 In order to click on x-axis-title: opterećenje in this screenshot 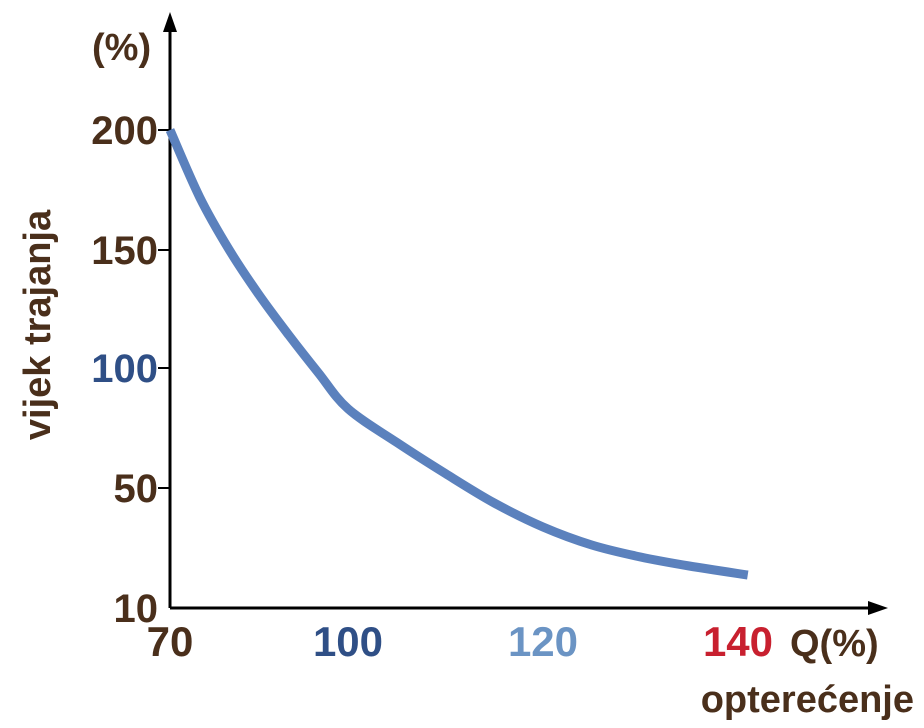, I will do `click(807, 700)`.